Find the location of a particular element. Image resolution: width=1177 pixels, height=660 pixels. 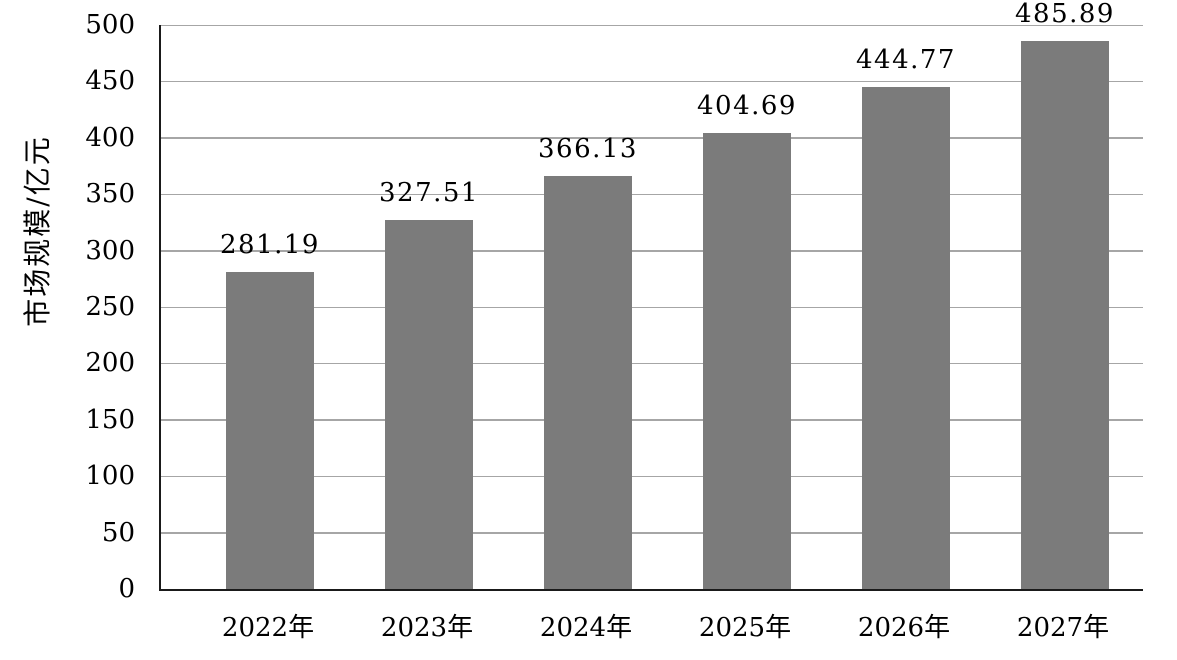

y-tick-label-300: 300 is located at coordinates (110, 250).